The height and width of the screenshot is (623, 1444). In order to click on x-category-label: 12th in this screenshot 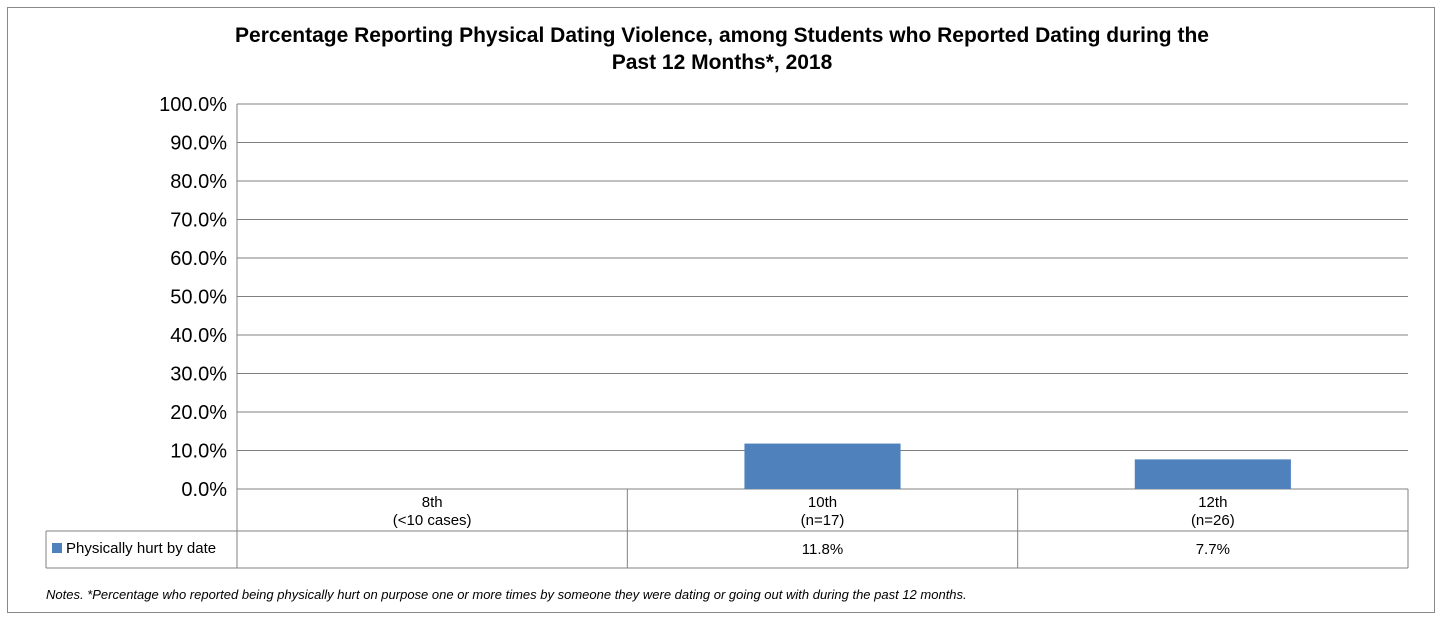, I will do `click(1212, 502)`.